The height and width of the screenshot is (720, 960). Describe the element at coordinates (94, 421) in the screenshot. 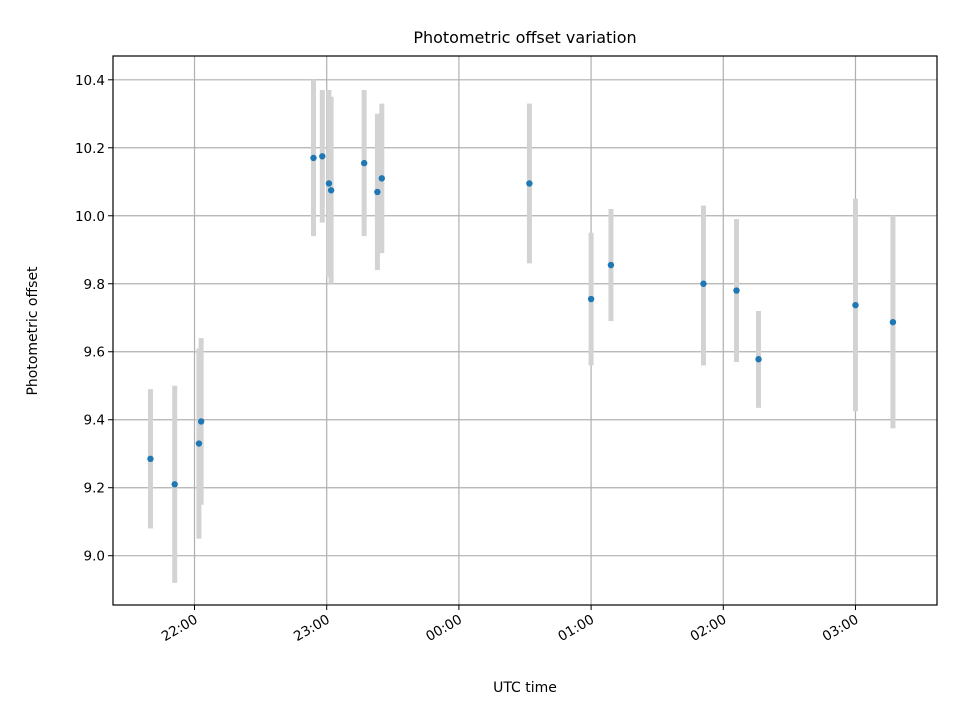

I see `y-tick-label: 9.4` at that location.